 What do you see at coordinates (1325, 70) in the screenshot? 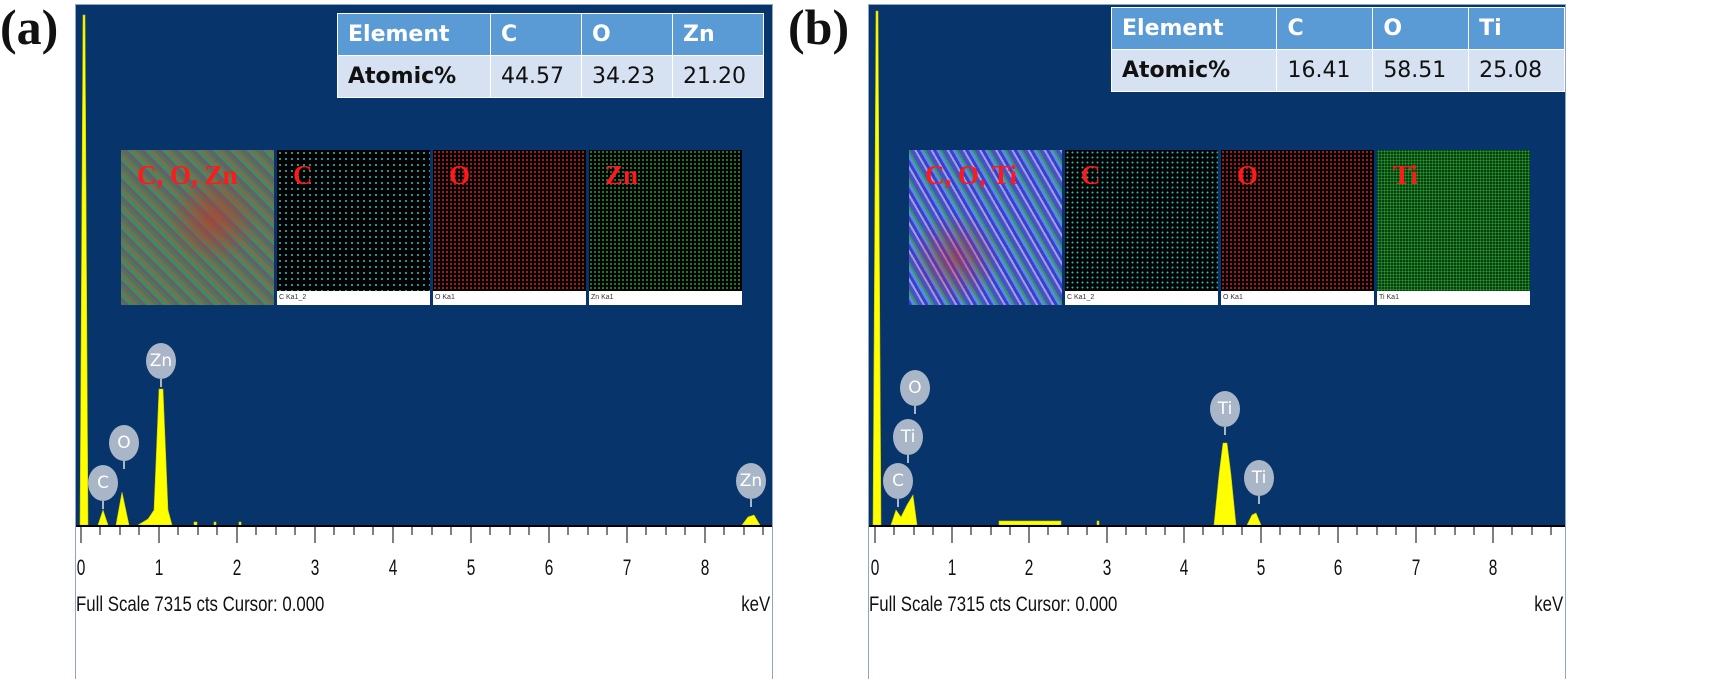
I see `table-value-c: 16.41` at bounding box center [1325, 70].